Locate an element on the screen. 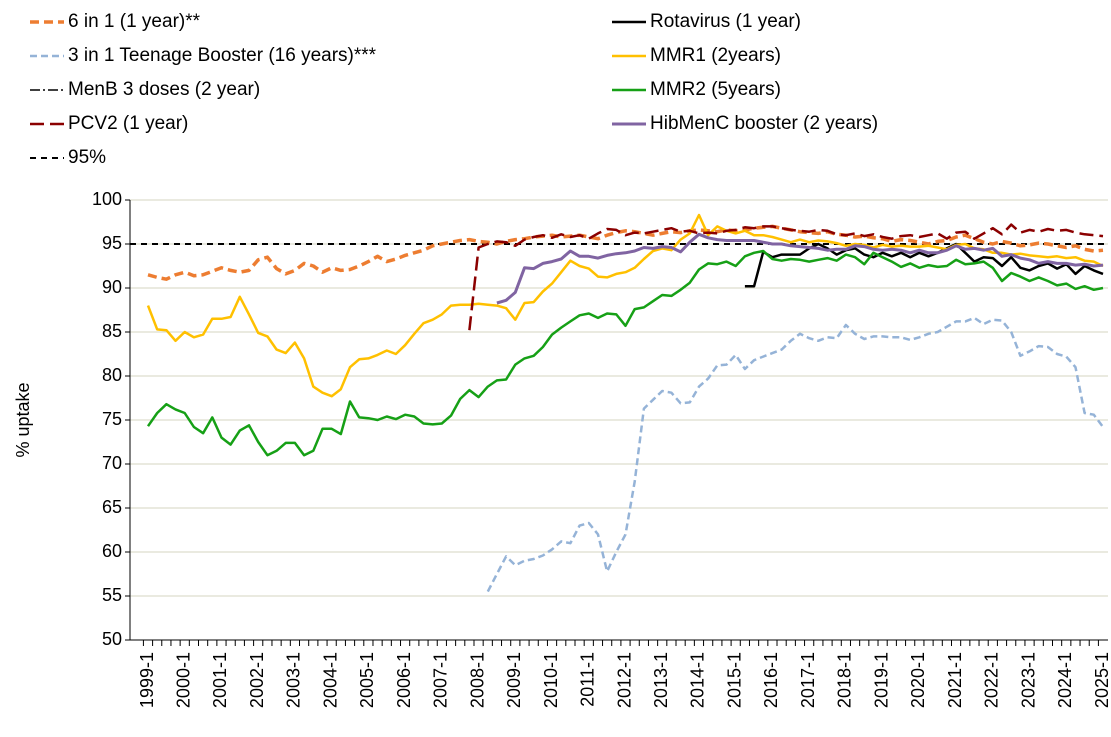 The height and width of the screenshot is (737, 1111). x-tick-label: 2006-1 is located at coordinates (404, 680).